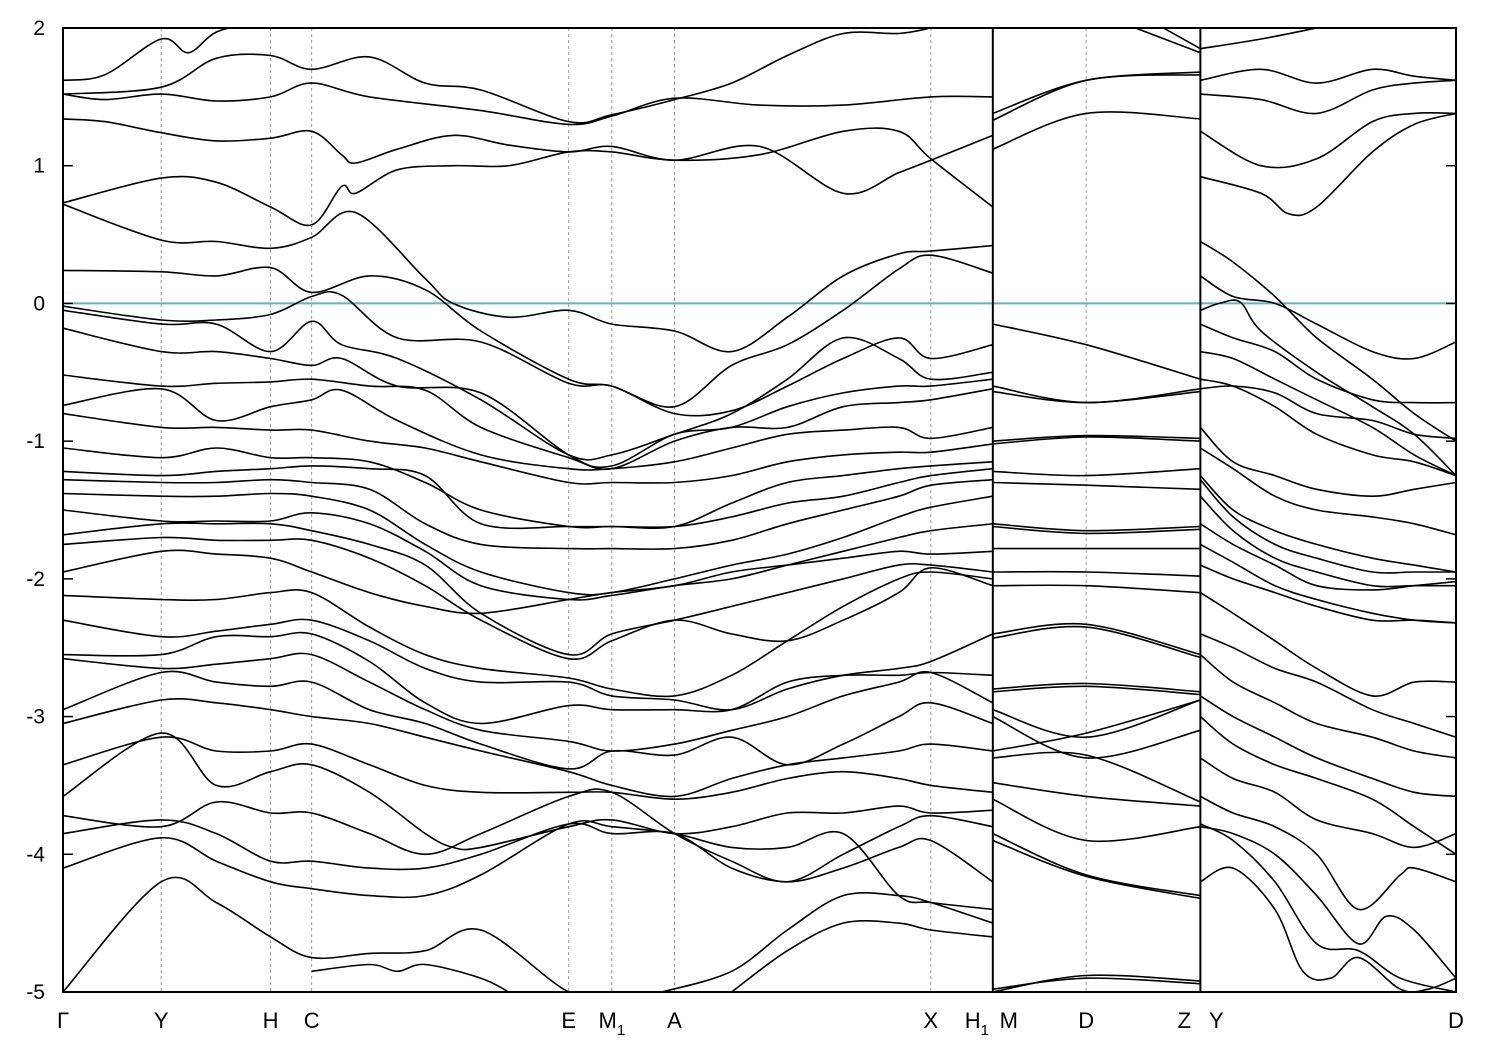 This screenshot has height=1050, width=1500. What do you see at coordinates (39, 166) in the screenshot?
I see `y-tick-label: 1` at bounding box center [39, 166].